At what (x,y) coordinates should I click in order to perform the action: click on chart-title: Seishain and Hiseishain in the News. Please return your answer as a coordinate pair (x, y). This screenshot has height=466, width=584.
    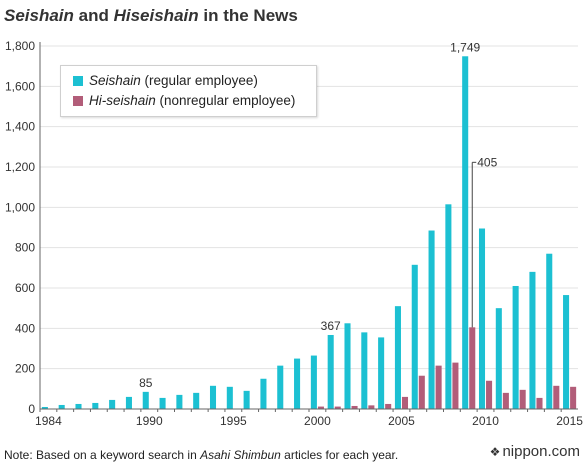
    Looking at the image, I should click on (151, 16).